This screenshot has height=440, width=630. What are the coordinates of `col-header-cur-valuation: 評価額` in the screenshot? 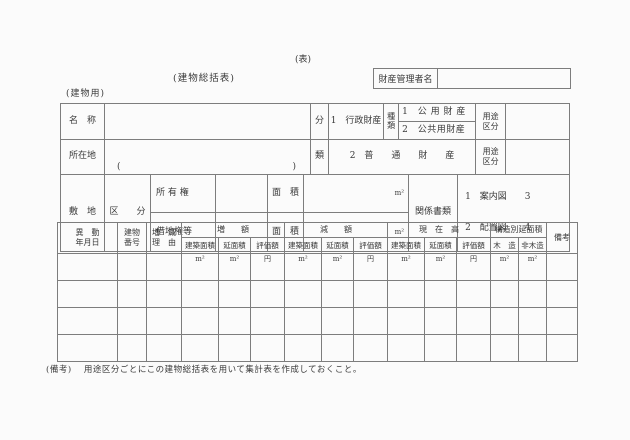 It's located at (473, 245).